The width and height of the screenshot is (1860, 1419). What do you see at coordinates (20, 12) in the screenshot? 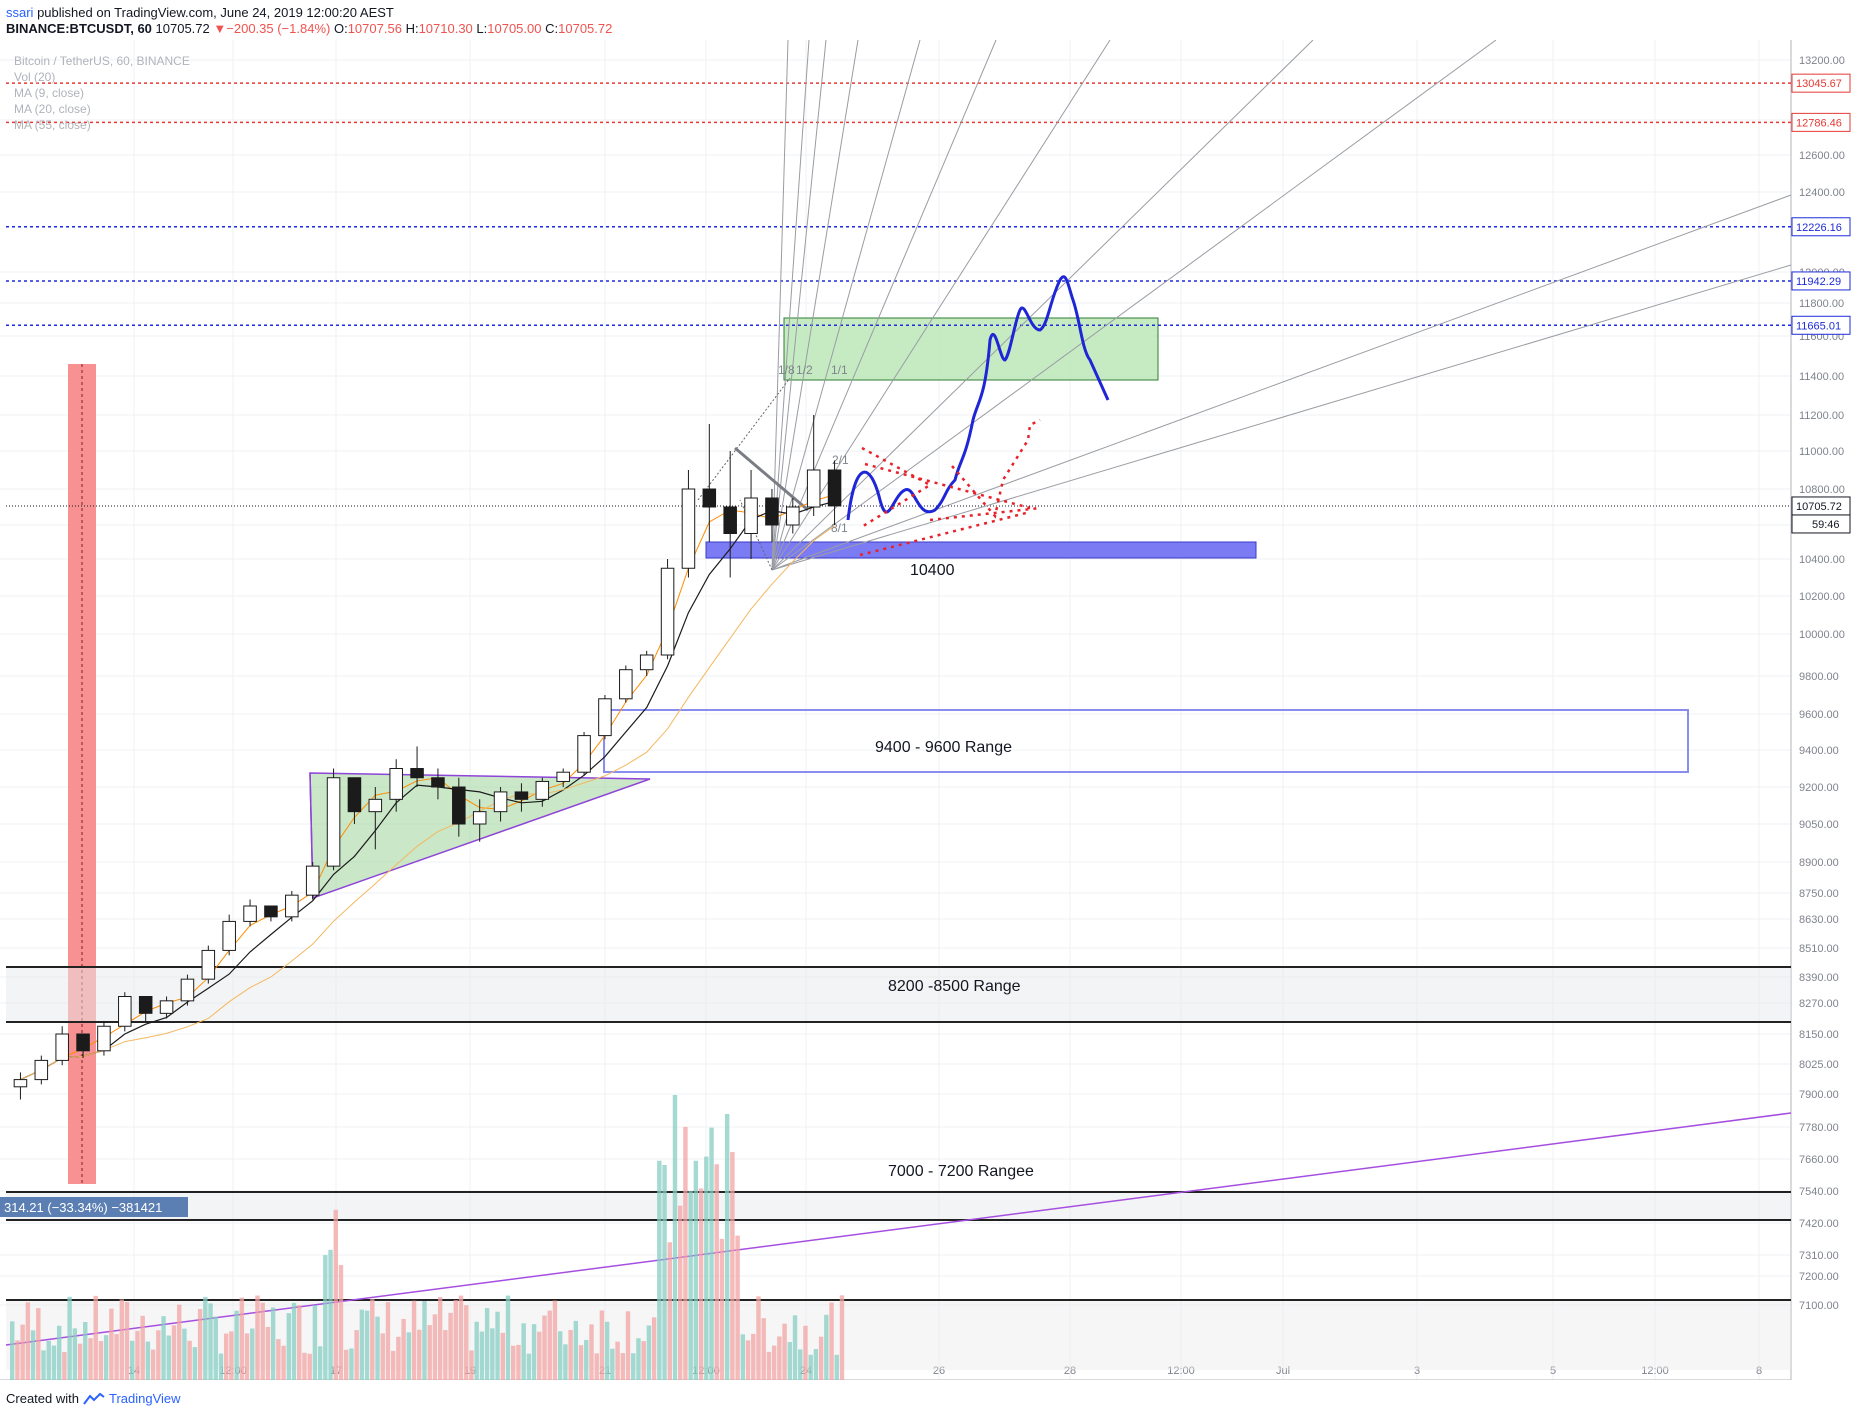
I see `publisher-name: ssari` at bounding box center [20, 12].